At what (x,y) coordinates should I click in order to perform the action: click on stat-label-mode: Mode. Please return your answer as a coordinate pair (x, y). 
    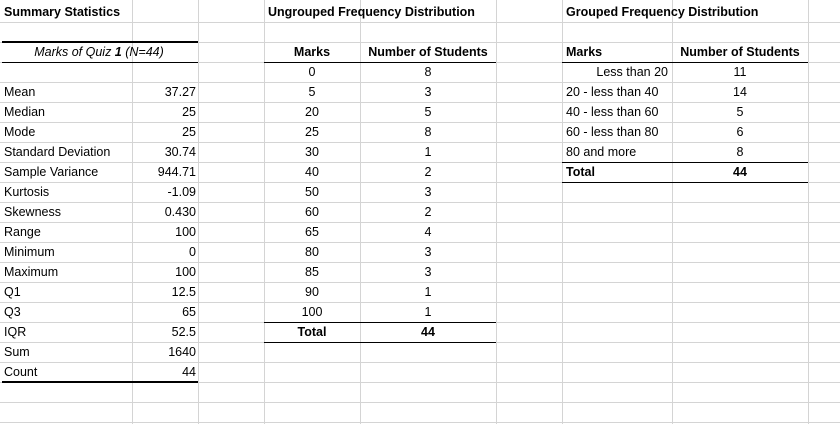
    Looking at the image, I should click on (20, 132).